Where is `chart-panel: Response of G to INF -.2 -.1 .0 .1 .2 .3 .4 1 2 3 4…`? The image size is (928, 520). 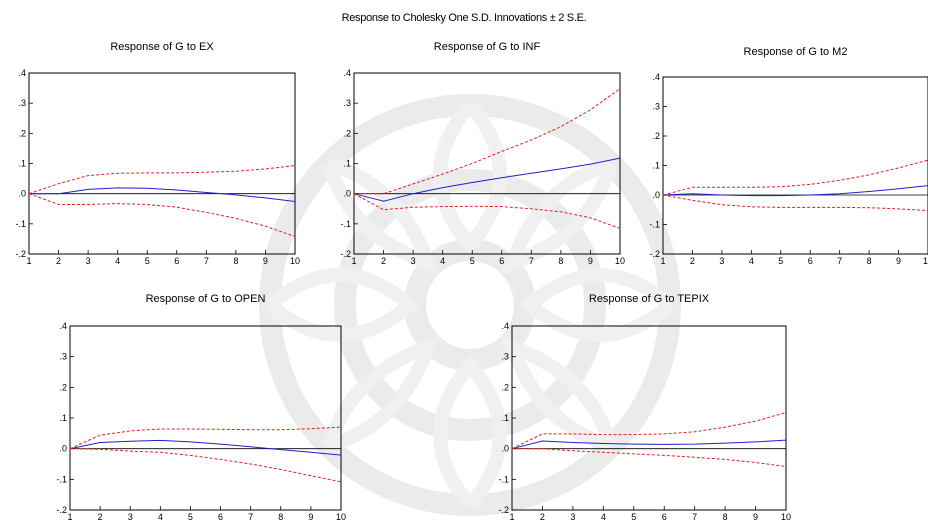
chart-panel: Response of G to INF -.2 -.1 .0 .1 .2 .3 .4 1 2 3 4… is located at coordinates (482, 153).